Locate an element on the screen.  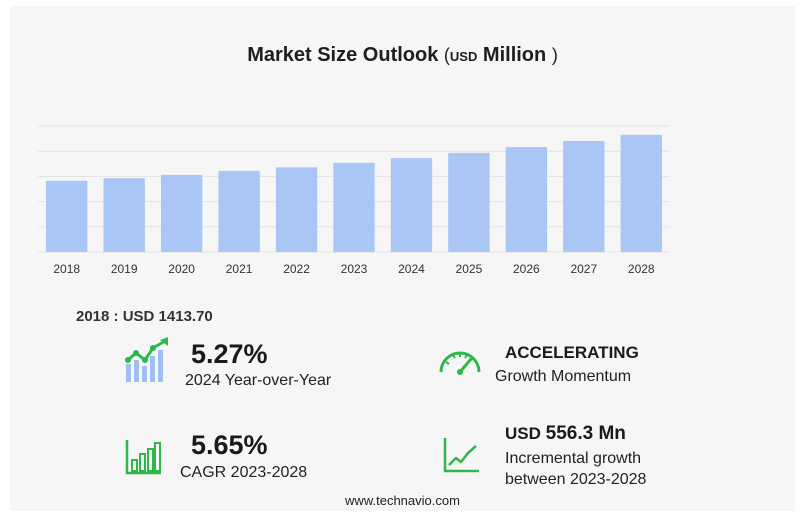
chart-title: Market Size Outlook (USD Million ) is located at coordinates (402, 55).